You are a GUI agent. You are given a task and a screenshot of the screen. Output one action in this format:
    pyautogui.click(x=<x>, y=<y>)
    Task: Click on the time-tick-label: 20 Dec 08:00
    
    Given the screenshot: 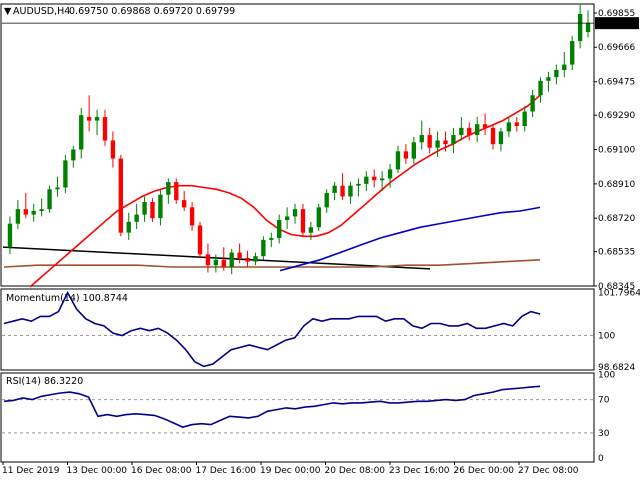 What is the action you would take?
    pyautogui.click(x=355, y=471)
    